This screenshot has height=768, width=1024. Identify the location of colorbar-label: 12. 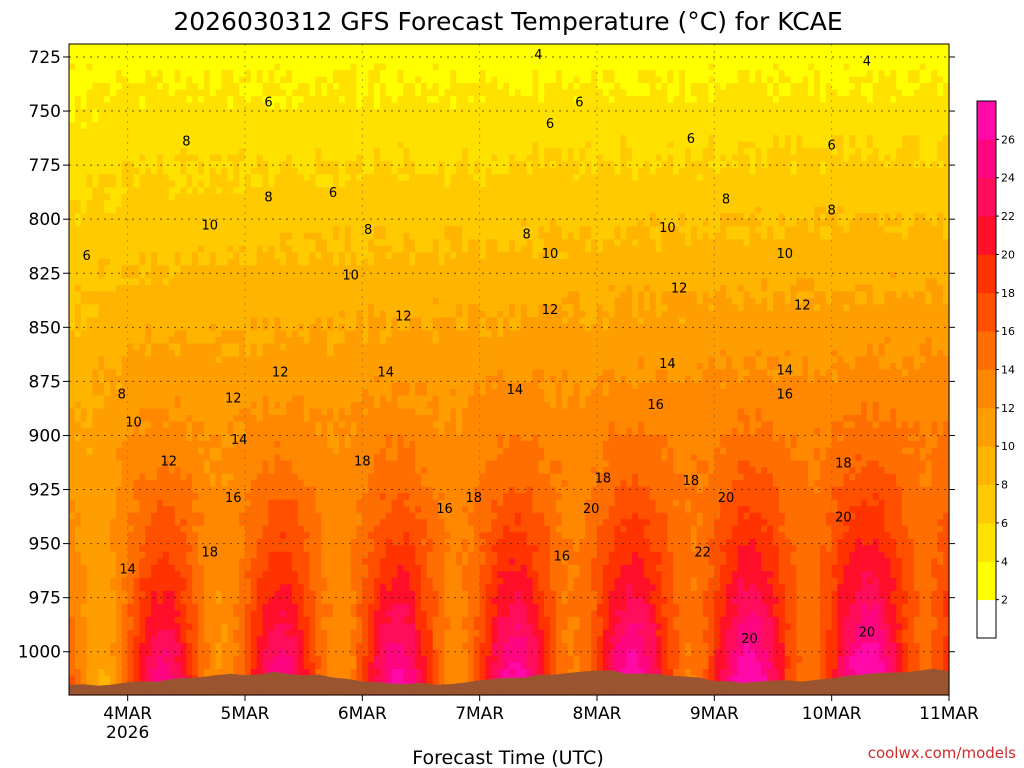
(1008, 408).